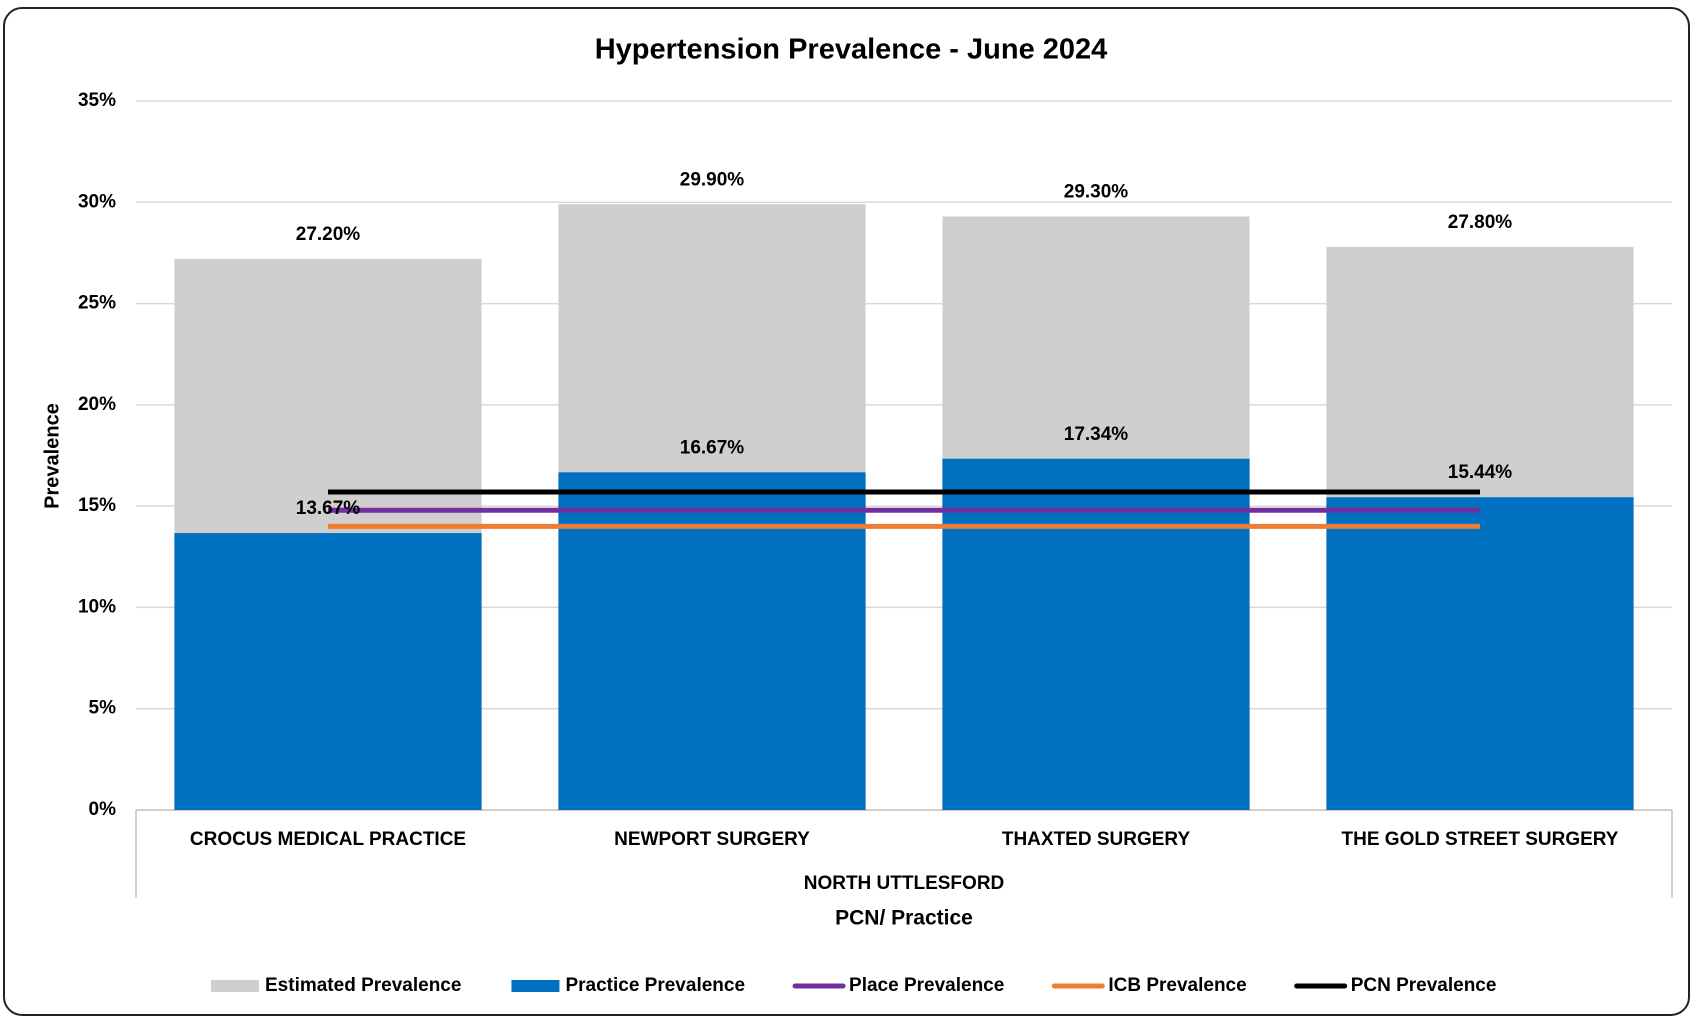 This screenshot has width=1693, height=1024. What do you see at coordinates (1480, 839) in the screenshot?
I see `x-tick-label: THE GOLD STREET SURGERY` at bounding box center [1480, 839].